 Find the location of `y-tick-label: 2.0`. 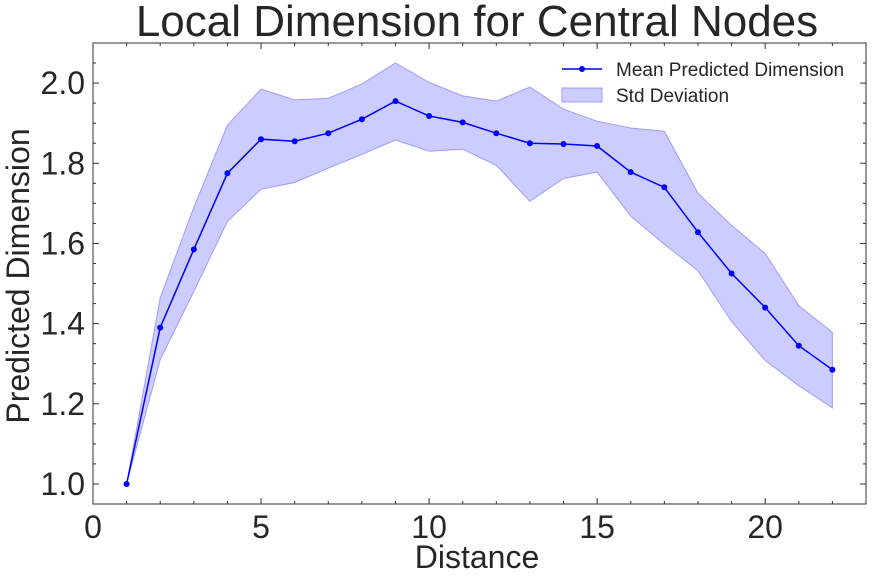

y-tick-label: 2.0 is located at coordinates (63, 83).